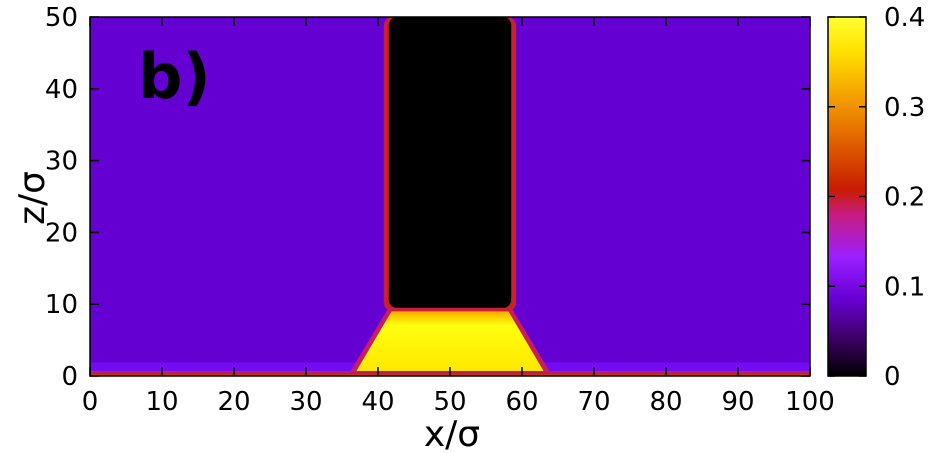 The width and height of the screenshot is (939, 453). What do you see at coordinates (377, 402) in the screenshot?
I see `x-tick-label: 40` at bounding box center [377, 402].